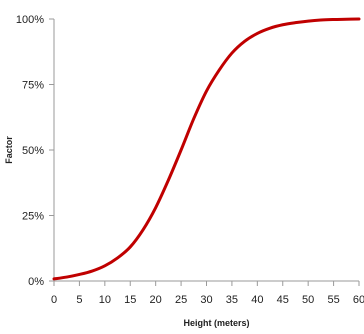 The height and width of the screenshot is (334, 364). I want to click on x-tick-label: 40, so click(257, 300).